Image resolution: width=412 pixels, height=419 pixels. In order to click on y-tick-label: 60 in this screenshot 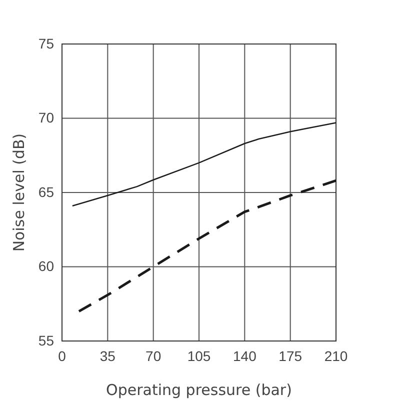, I will do `click(46, 266)`.